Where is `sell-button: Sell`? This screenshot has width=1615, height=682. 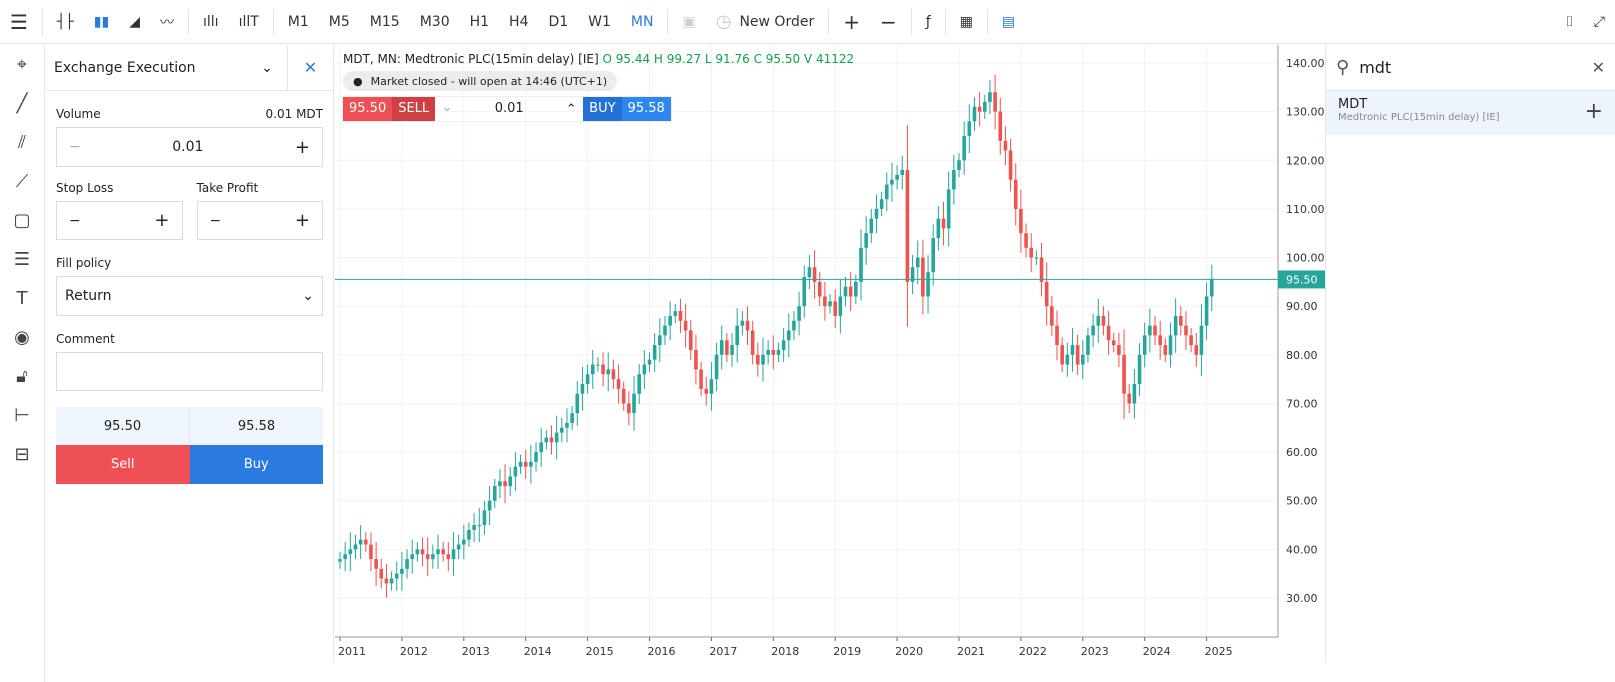 sell-button: Sell is located at coordinates (123, 464).